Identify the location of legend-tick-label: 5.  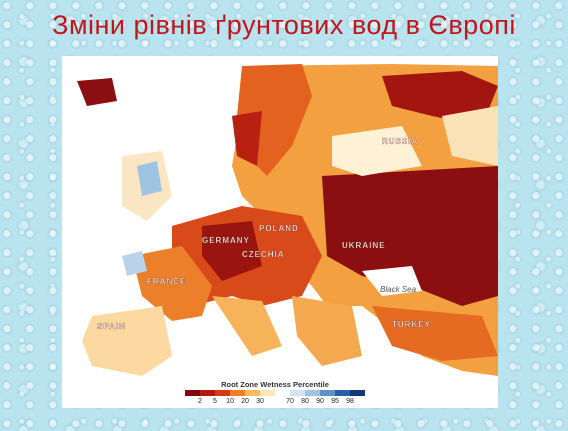
(215, 401).